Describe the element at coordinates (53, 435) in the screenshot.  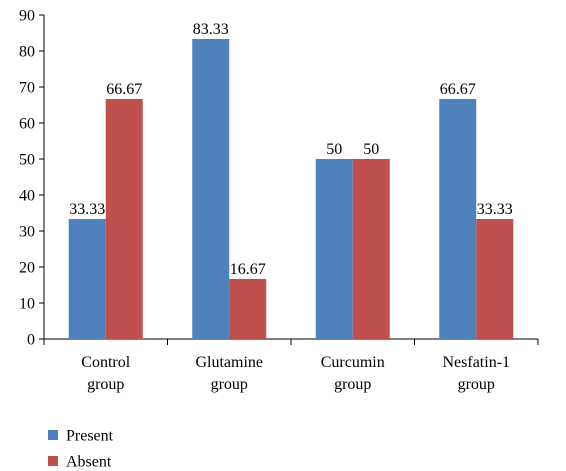
I see `legend-swatch-present` at that location.